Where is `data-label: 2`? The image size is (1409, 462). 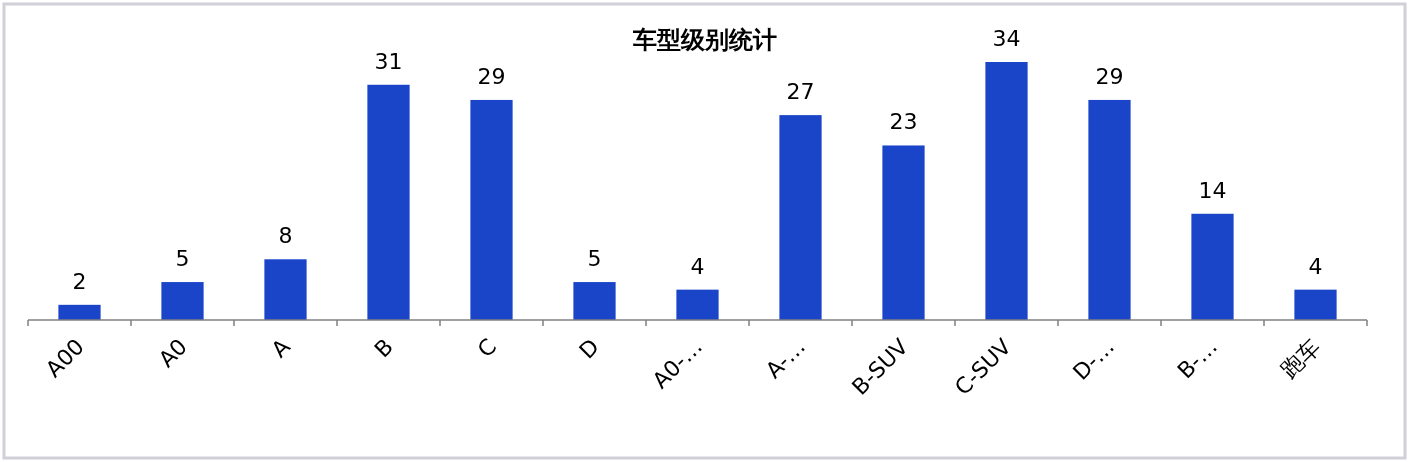 data-label: 2 is located at coordinates (79, 281).